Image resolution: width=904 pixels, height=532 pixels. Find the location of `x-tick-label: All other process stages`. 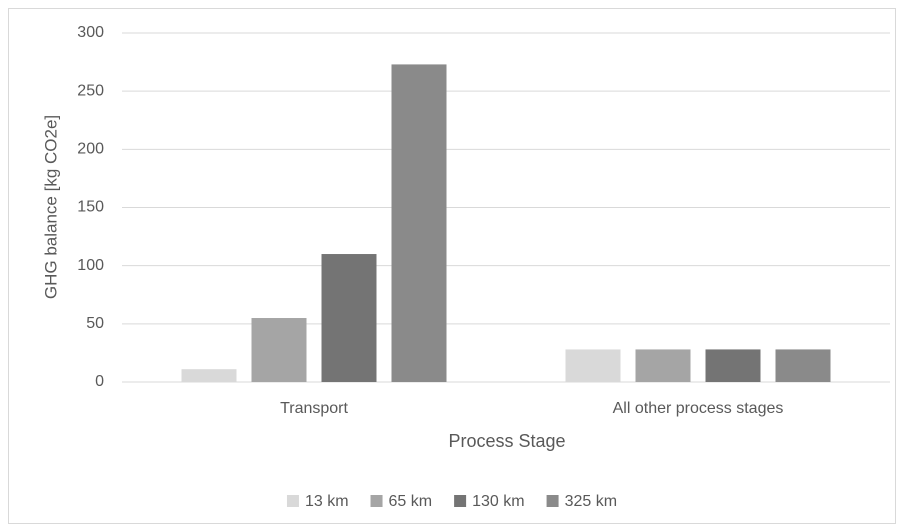

x-tick-label: All other process stages is located at coordinates (698, 408).